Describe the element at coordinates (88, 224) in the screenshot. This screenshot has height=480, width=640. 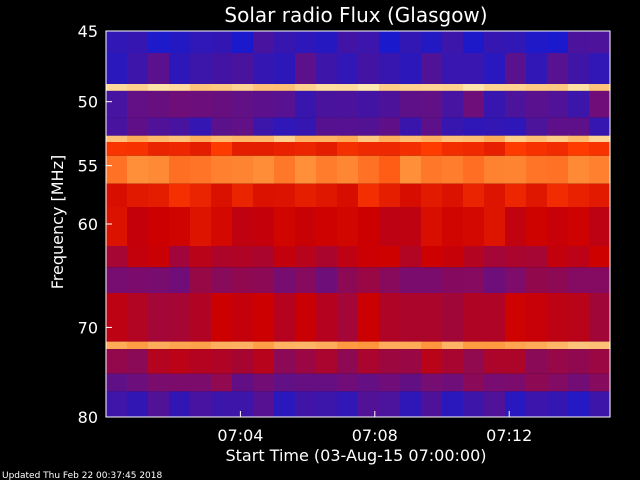
I see `y-tick-label: 60` at that location.